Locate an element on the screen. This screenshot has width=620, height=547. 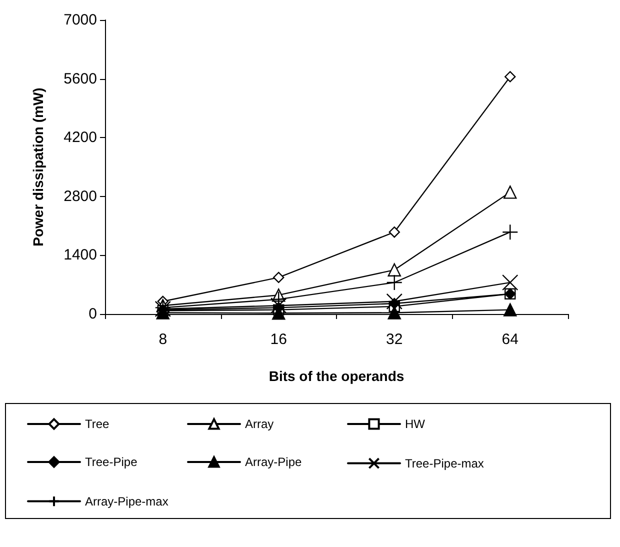
legend-label: Array is located at coordinates (259, 424).